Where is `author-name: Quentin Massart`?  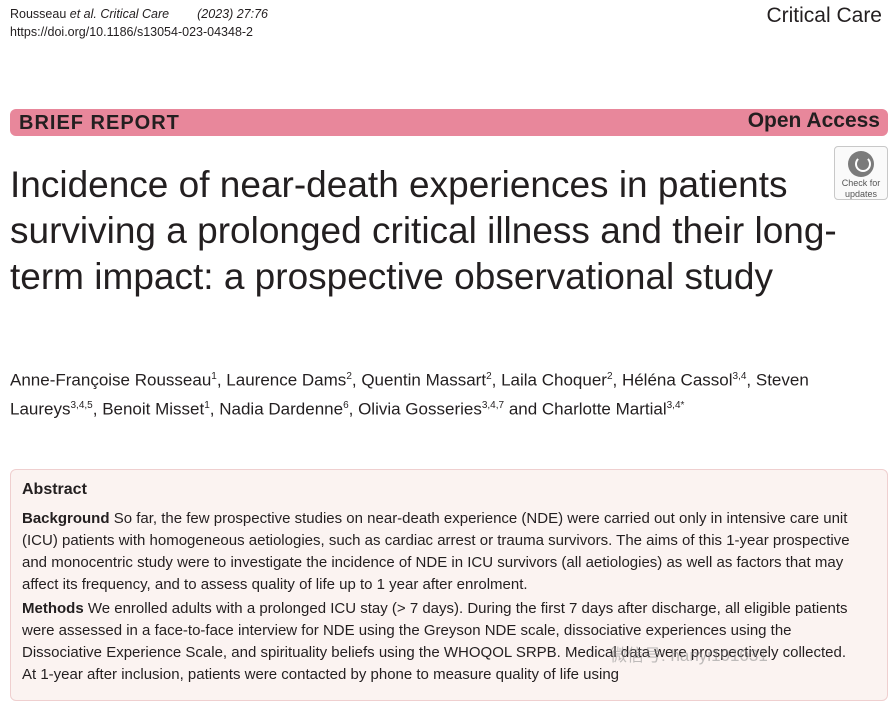
author-name: Quentin Massart is located at coordinates (424, 380).